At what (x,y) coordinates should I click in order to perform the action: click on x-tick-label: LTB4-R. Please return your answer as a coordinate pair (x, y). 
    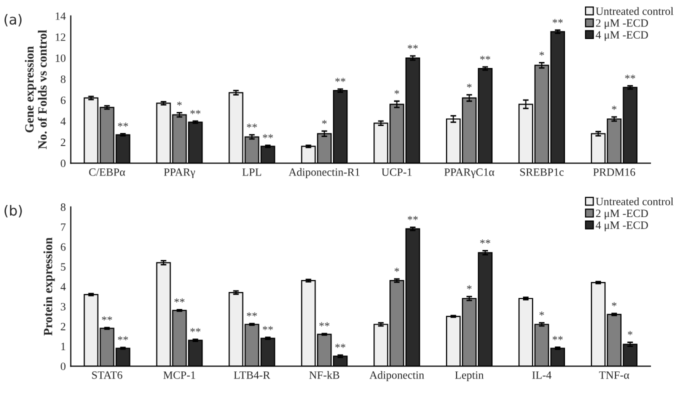
    Looking at the image, I should click on (252, 375).